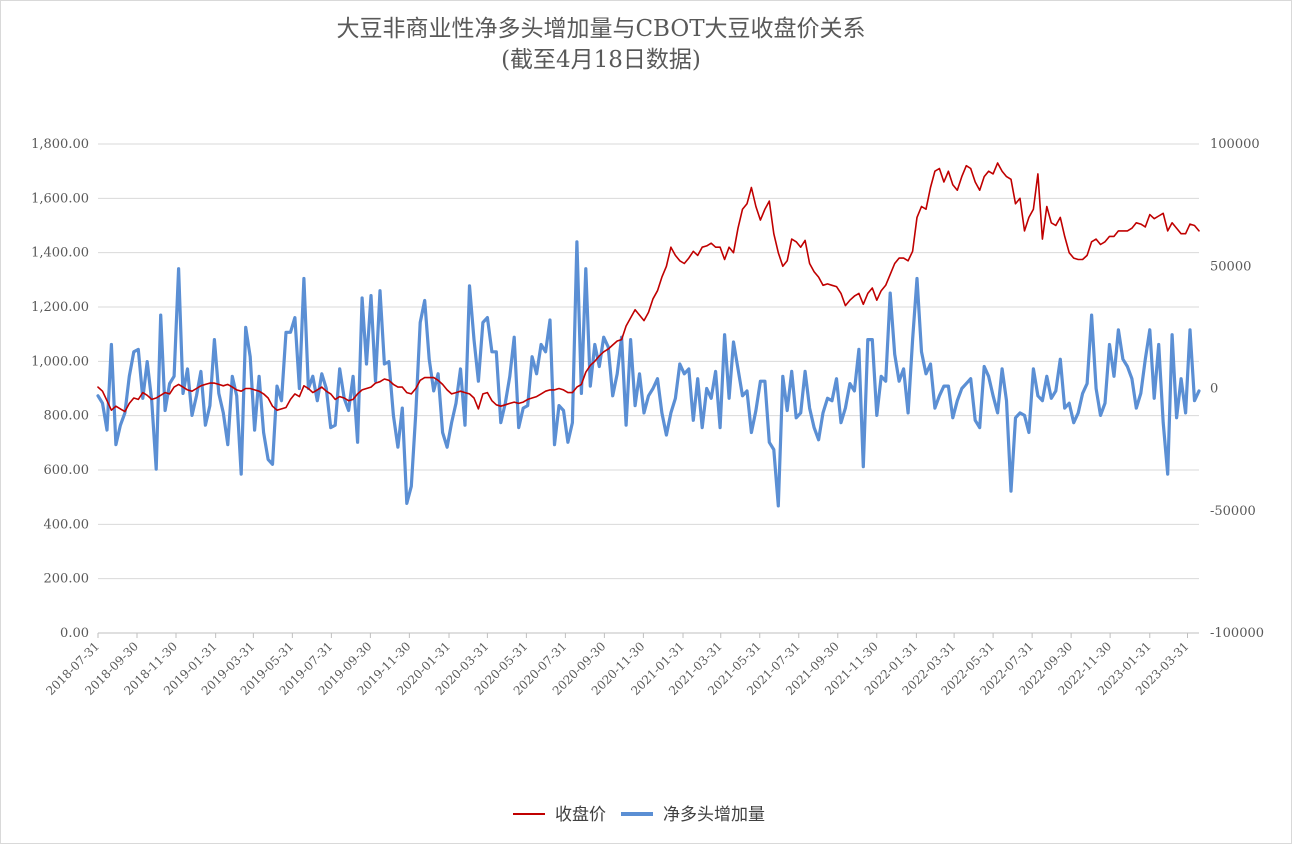 The image size is (1292, 844). I want to click on left-tick-label: 1,000.00, so click(60, 361).